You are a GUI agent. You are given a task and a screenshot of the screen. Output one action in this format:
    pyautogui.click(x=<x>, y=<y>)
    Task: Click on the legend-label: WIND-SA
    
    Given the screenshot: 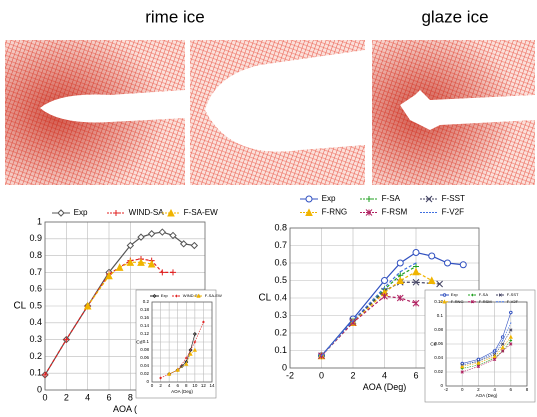 What is the action you would take?
    pyautogui.click(x=192, y=295)
    